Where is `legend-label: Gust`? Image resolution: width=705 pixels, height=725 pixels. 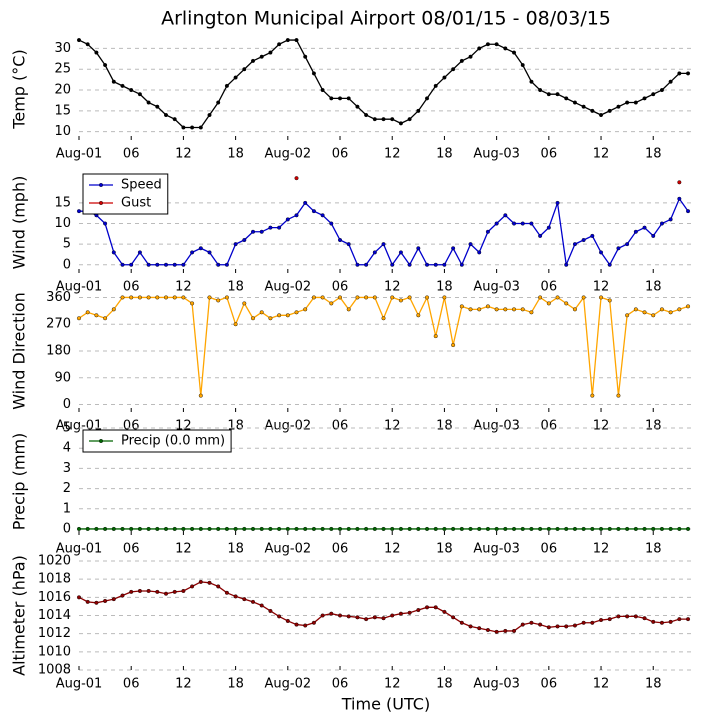 legend-label: Gust is located at coordinates (136, 203).